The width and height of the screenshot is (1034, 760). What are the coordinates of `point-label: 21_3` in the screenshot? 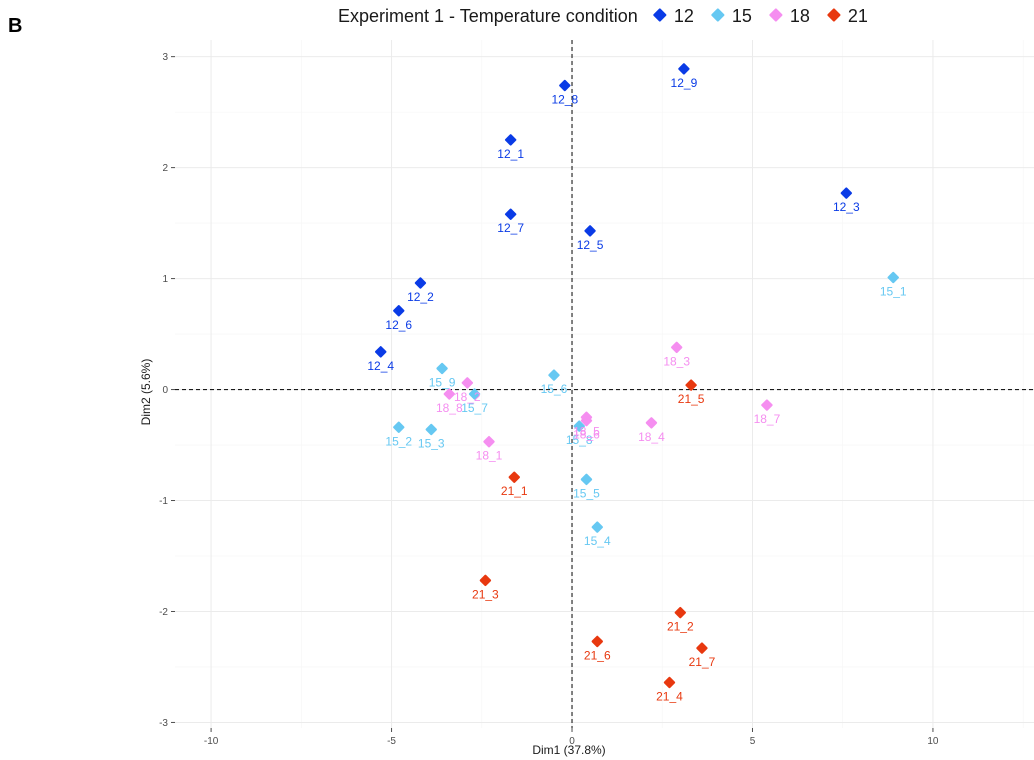 It's located at (485, 594).